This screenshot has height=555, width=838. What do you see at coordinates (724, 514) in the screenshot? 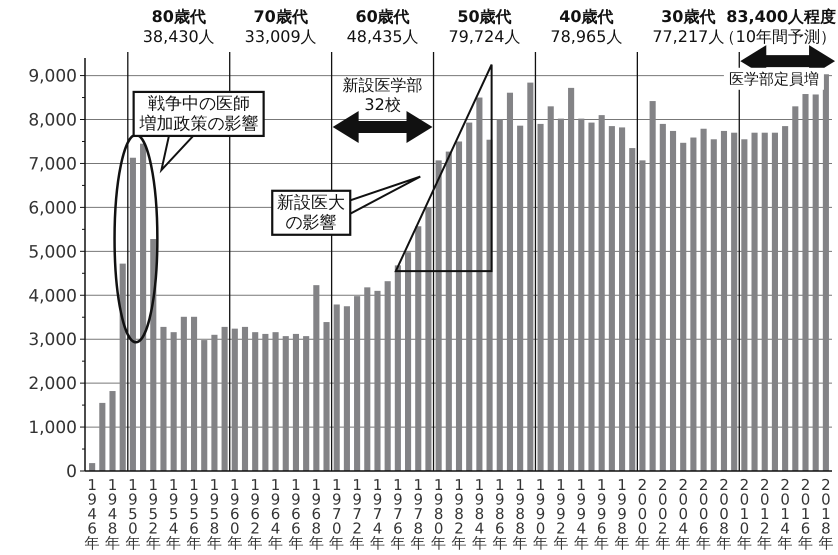
I see `x-tick-label: 2008年` at bounding box center [724, 514].